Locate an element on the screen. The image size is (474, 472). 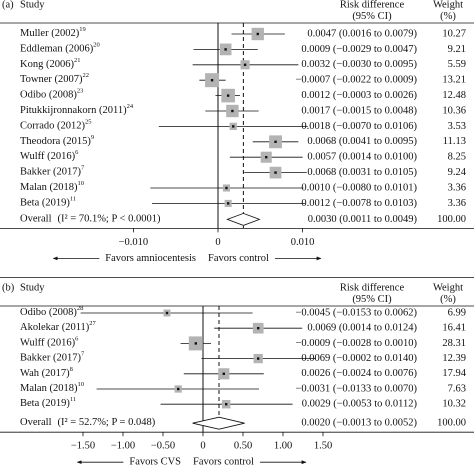
study-name: Wah (2017) is located at coordinates (45, 373).